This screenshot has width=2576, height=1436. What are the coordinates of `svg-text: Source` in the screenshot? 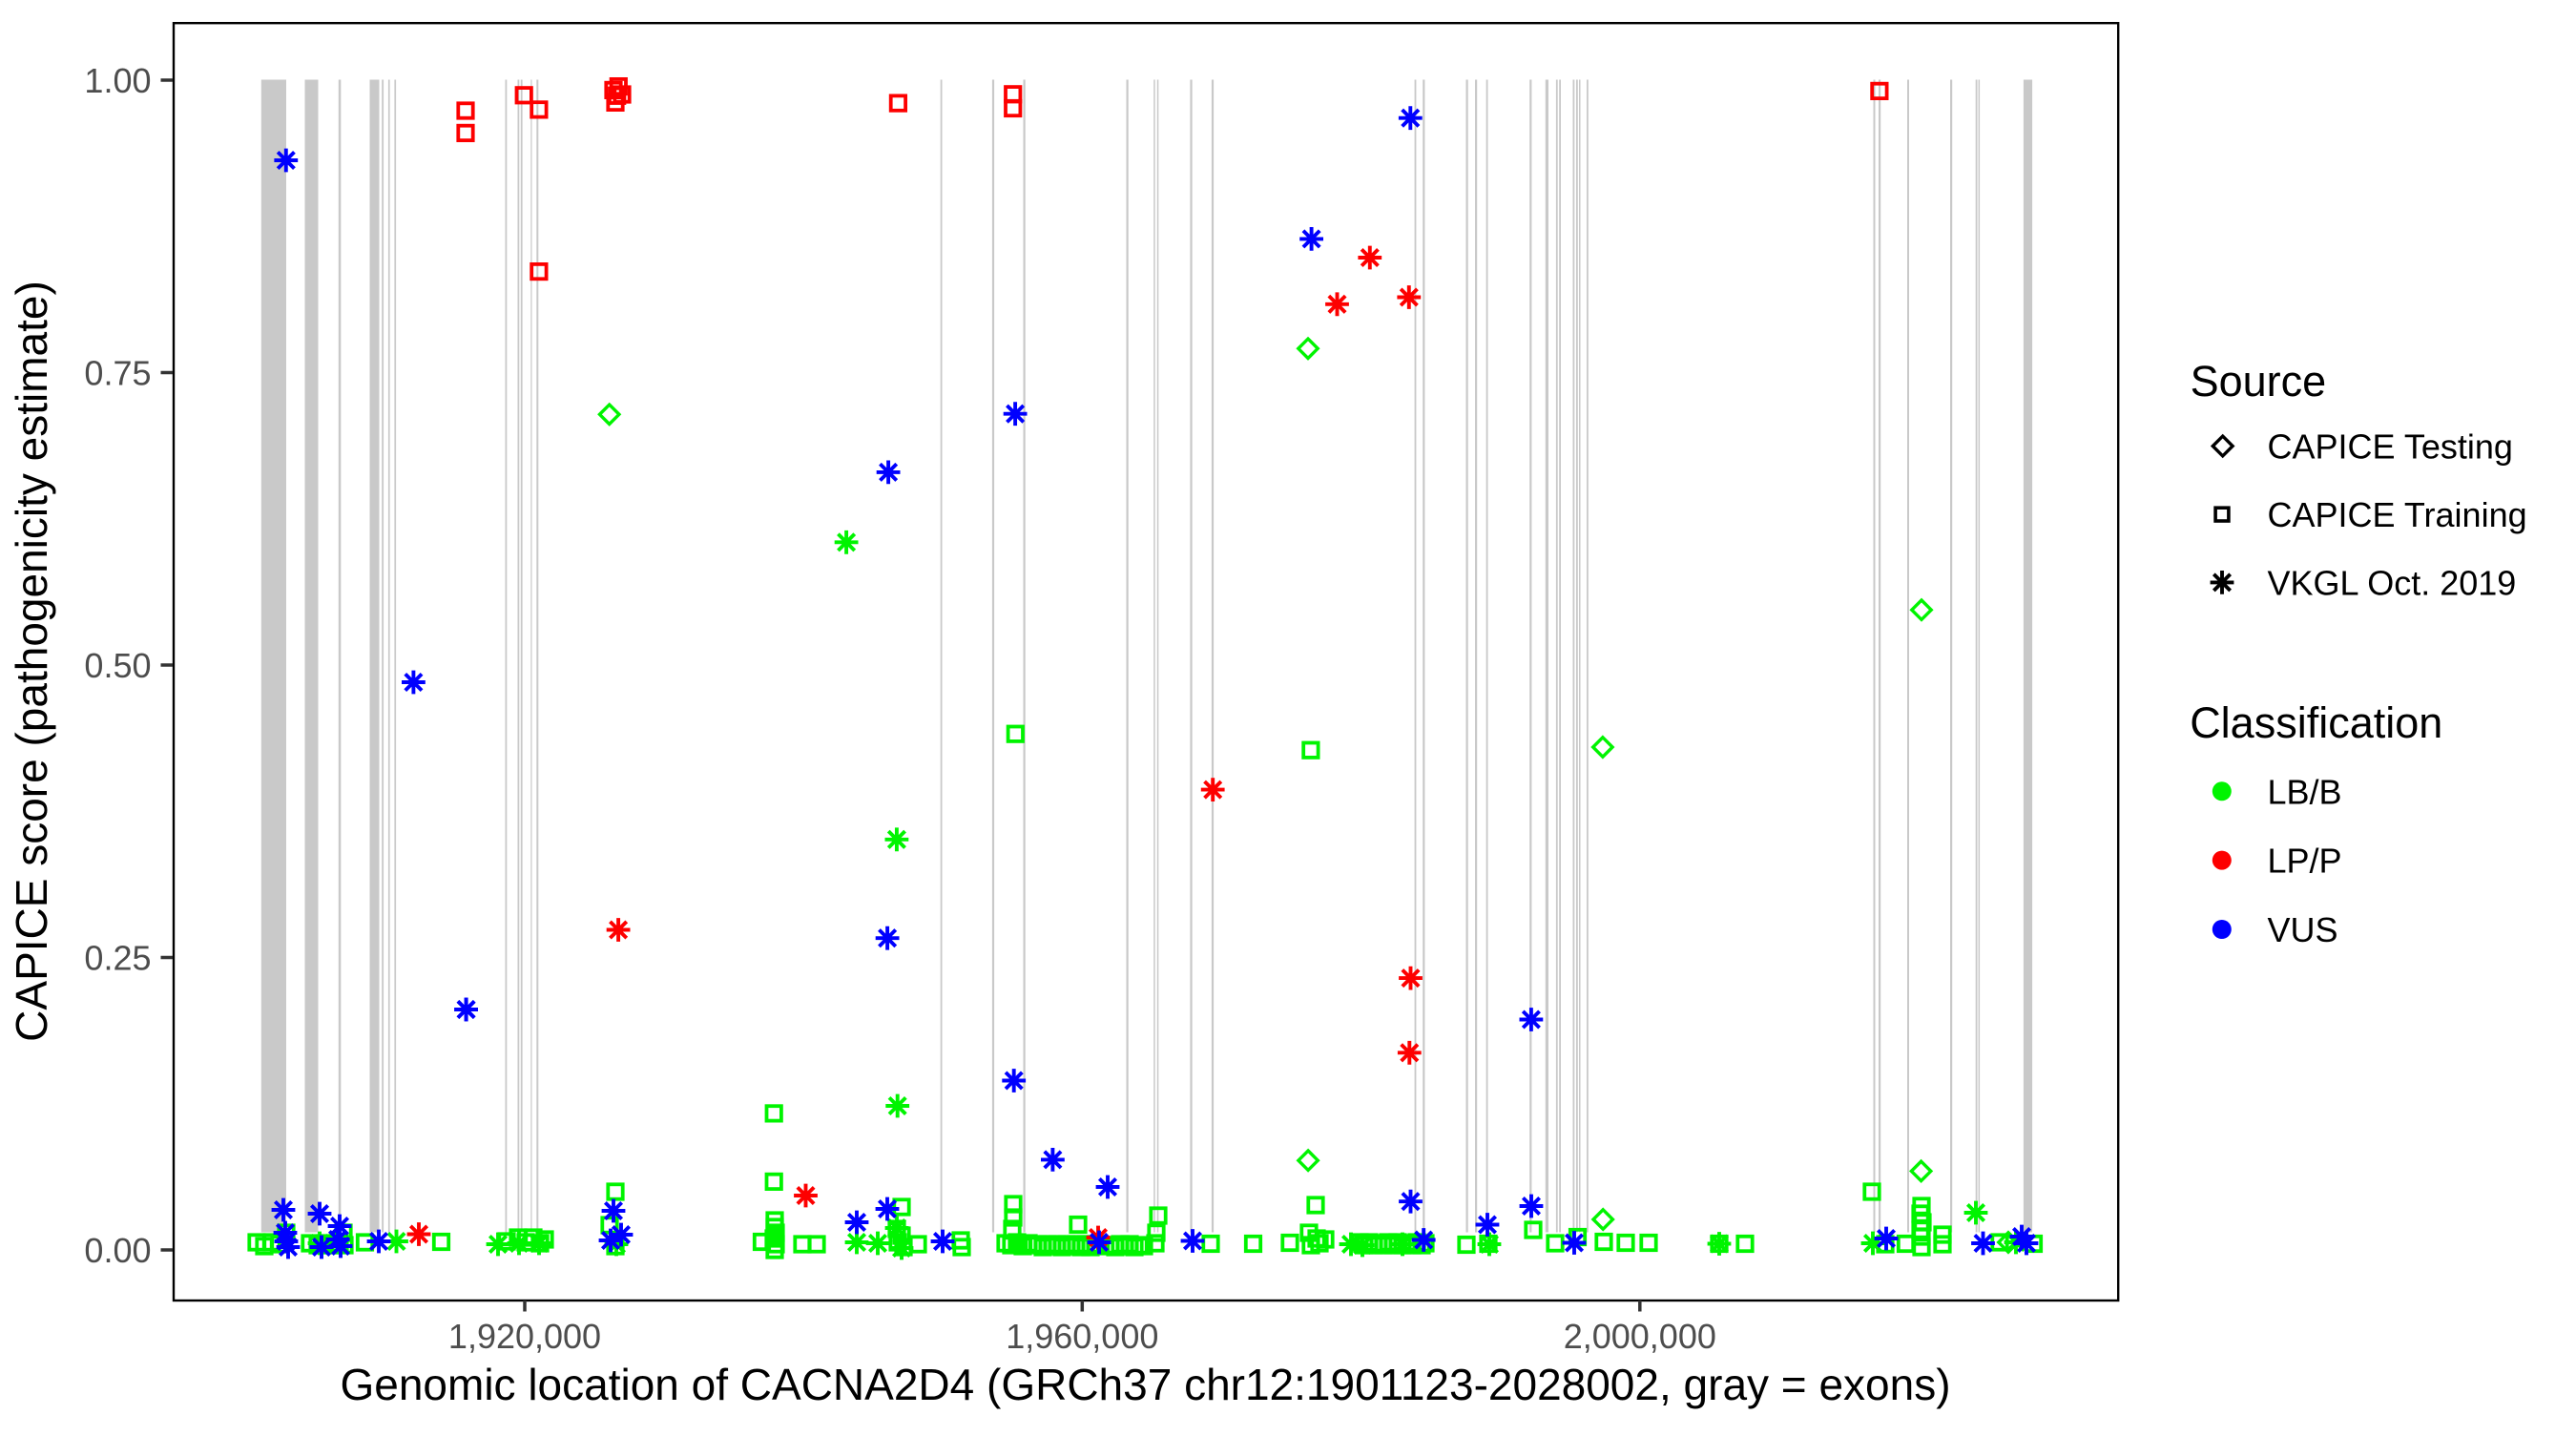 It's located at (2259, 381).